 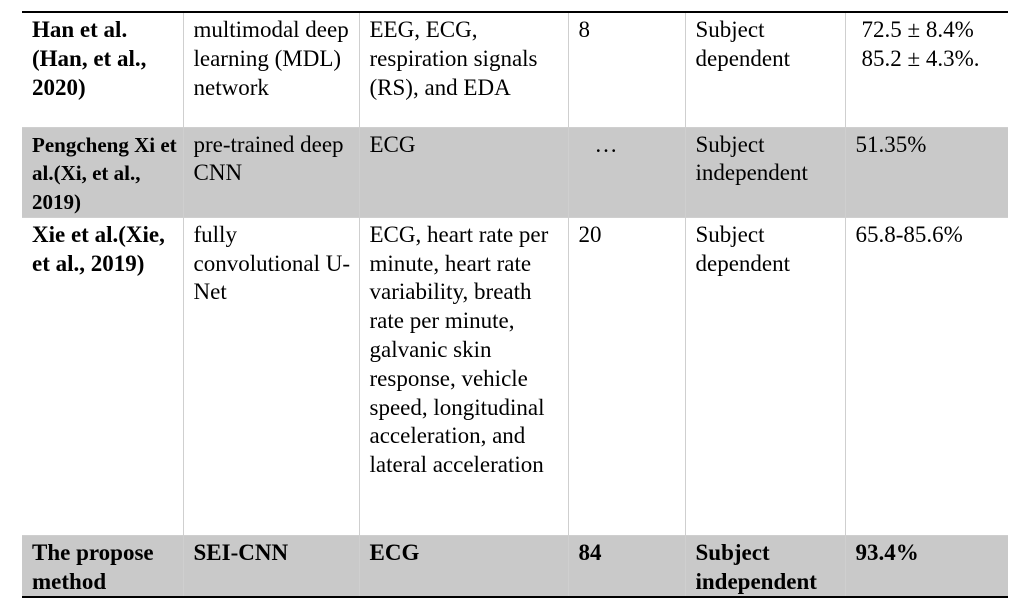 I want to click on accuracy-cell: 93.4%, so click(x=926, y=567).